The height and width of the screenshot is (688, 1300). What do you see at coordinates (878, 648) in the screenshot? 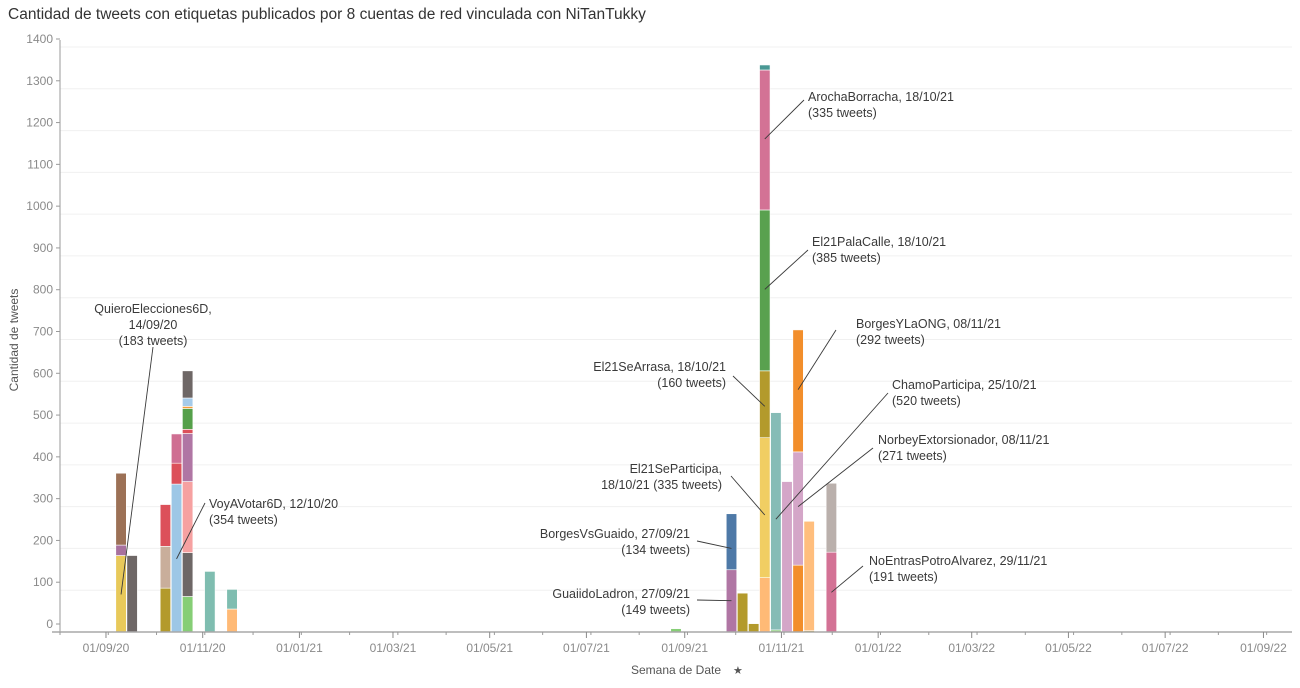
I see `x-tick-label: 01/01/22` at bounding box center [878, 648].